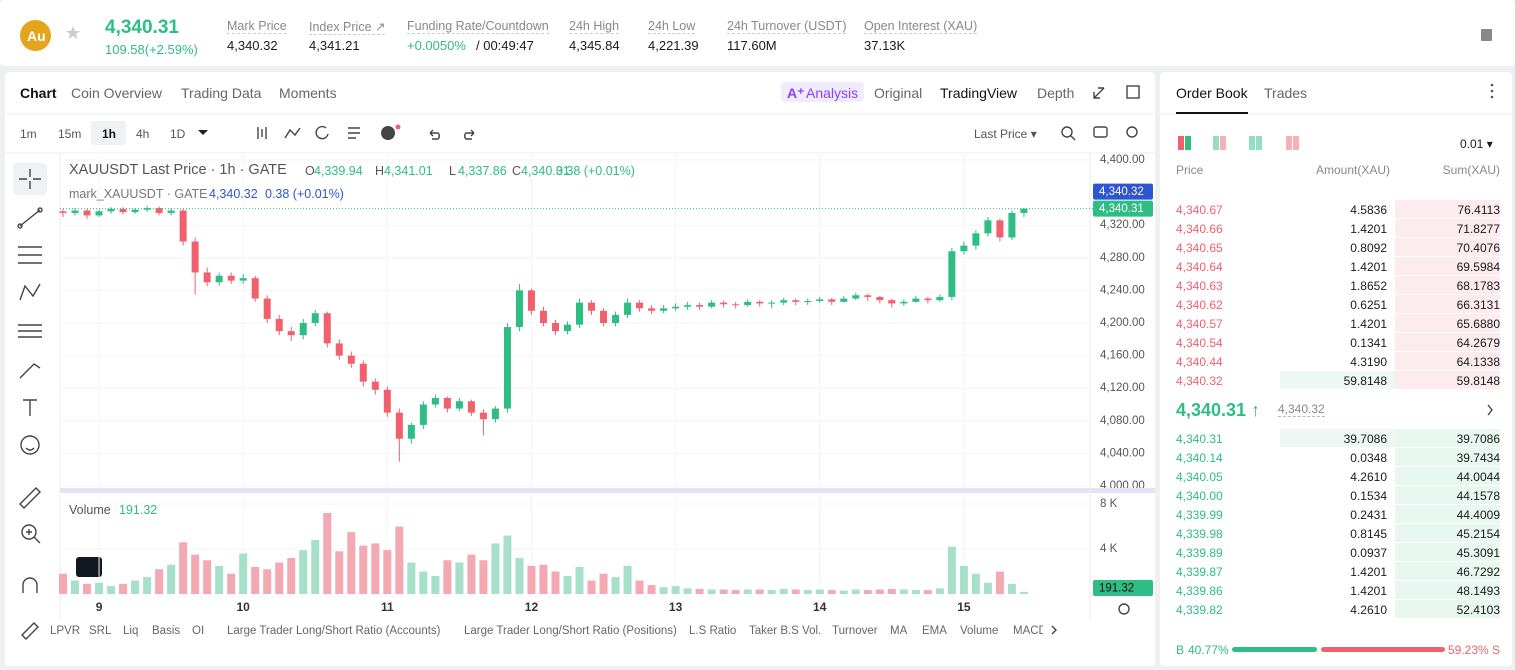 The width and height of the screenshot is (1515, 670). I want to click on chart-tab: Trading Data, so click(221, 93).